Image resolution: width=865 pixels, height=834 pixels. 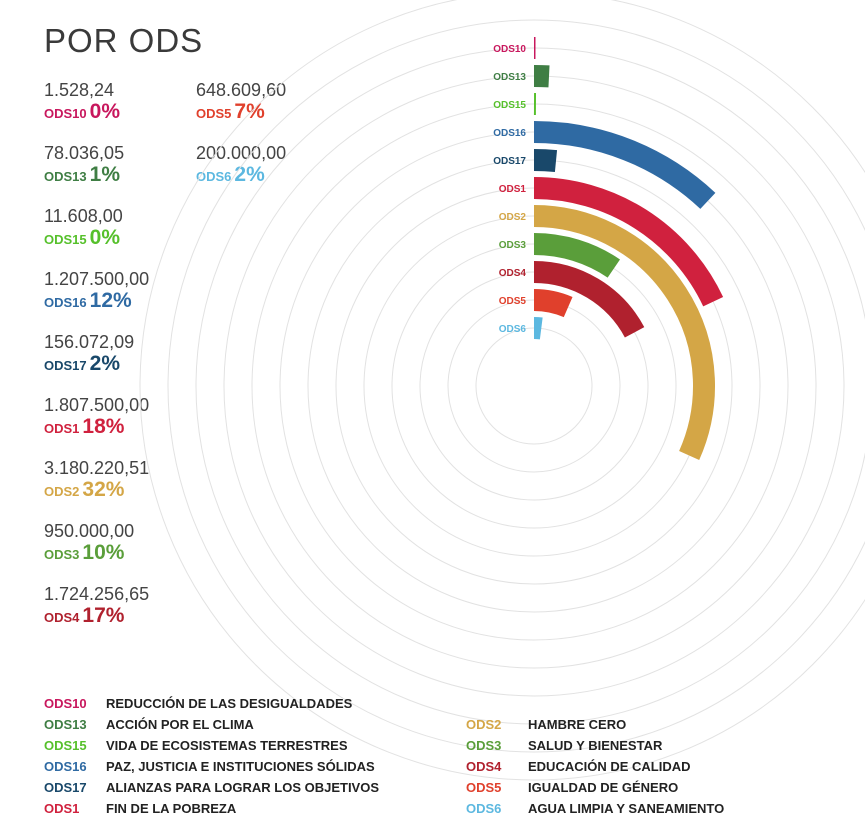 I want to click on legend-item-ods1: ODS1 FIN DE LA POBREZA, so click(x=140, y=809).